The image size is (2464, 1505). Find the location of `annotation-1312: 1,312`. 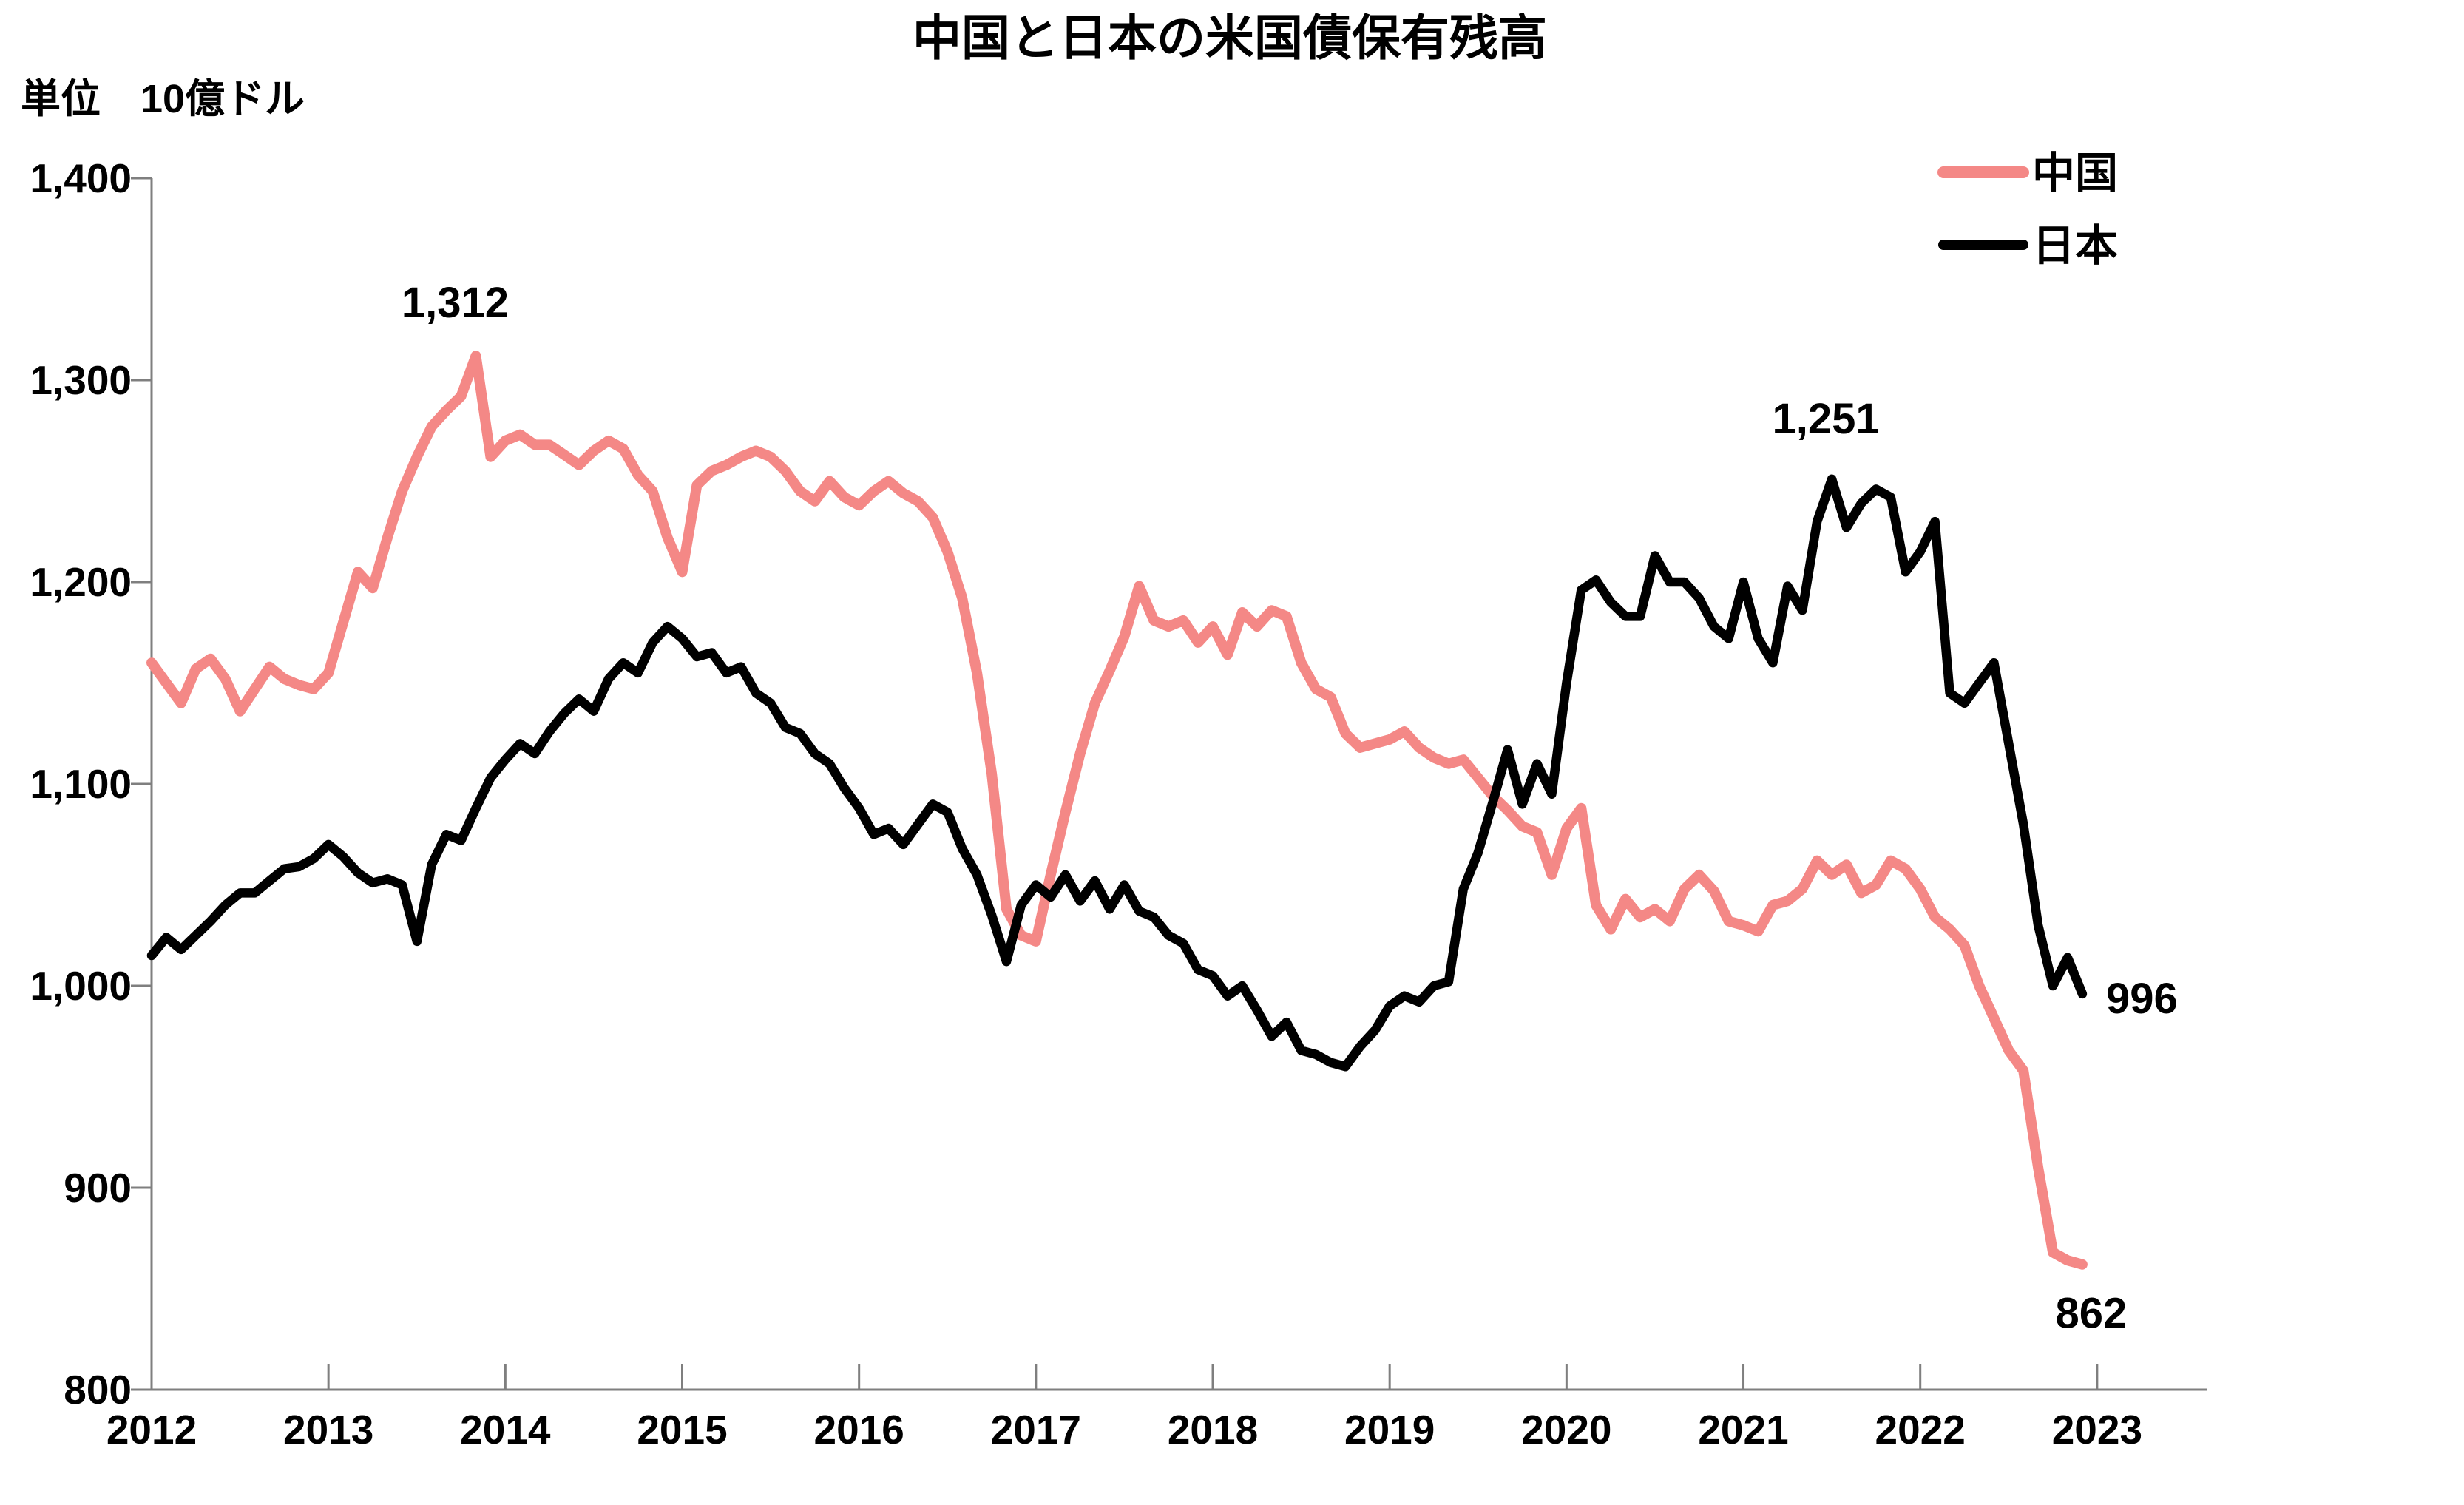

annotation-1312: 1,312 is located at coordinates (455, 303).